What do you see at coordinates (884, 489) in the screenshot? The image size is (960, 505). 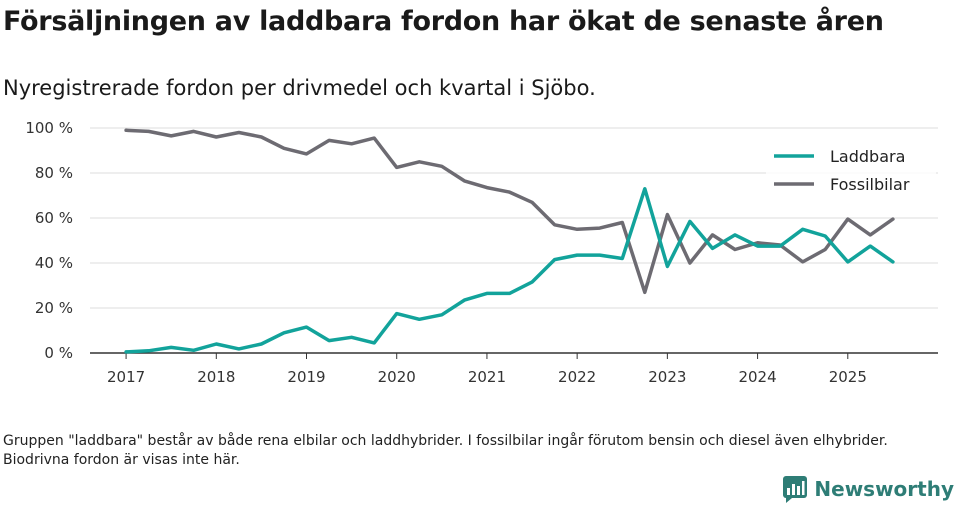 I see `brand-name: Newsworthy` at bounding box center [884, 489].